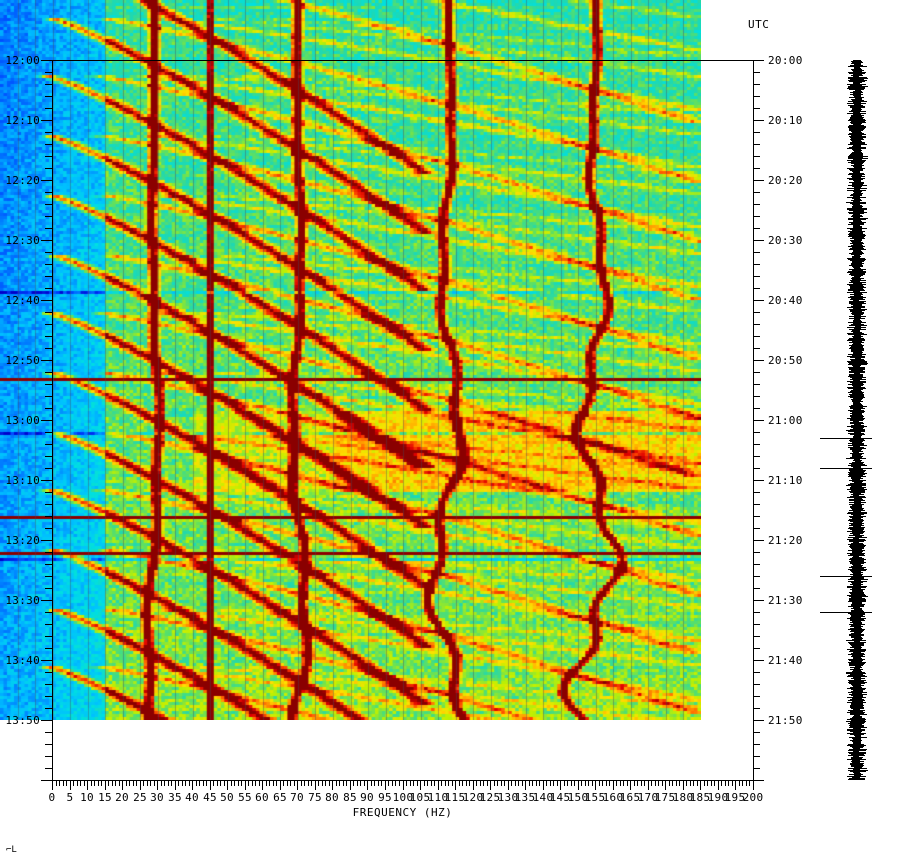 This screenshot has width=902, height=864. What do you see at coordinates (648, 797) in the screenshot?
I see `x-axis-label: 170` at bounding box center [648, 797].